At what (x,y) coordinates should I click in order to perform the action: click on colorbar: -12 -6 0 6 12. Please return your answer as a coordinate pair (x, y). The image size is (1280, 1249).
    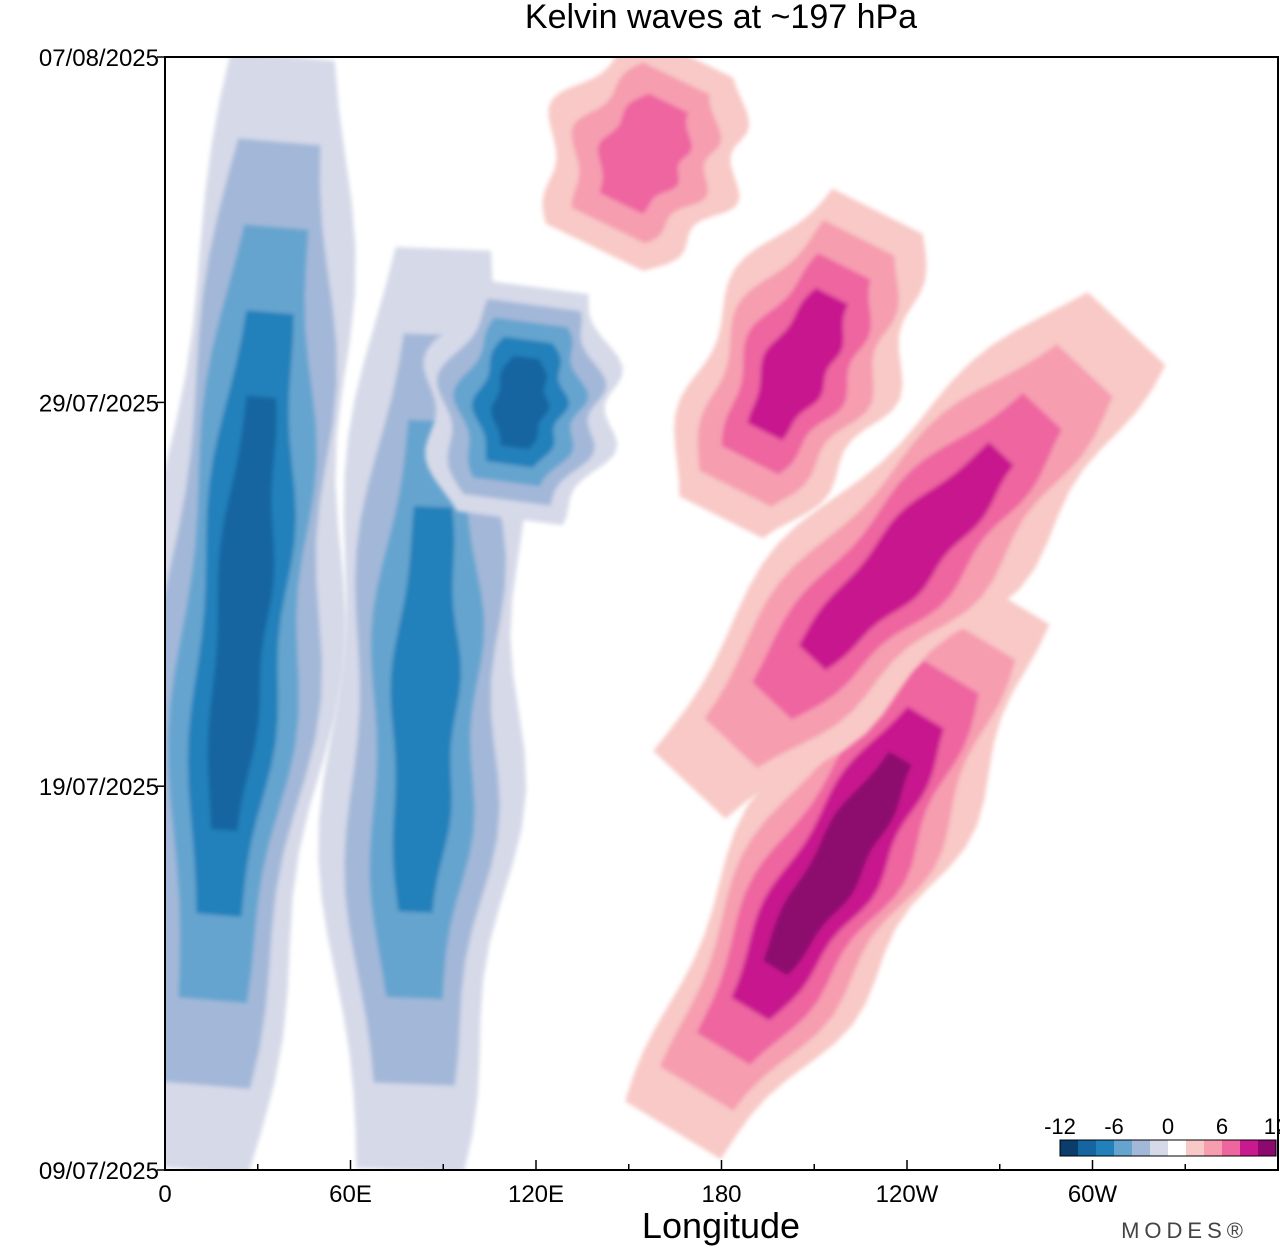
    Looking at the image, I should click on (1162, 1135).